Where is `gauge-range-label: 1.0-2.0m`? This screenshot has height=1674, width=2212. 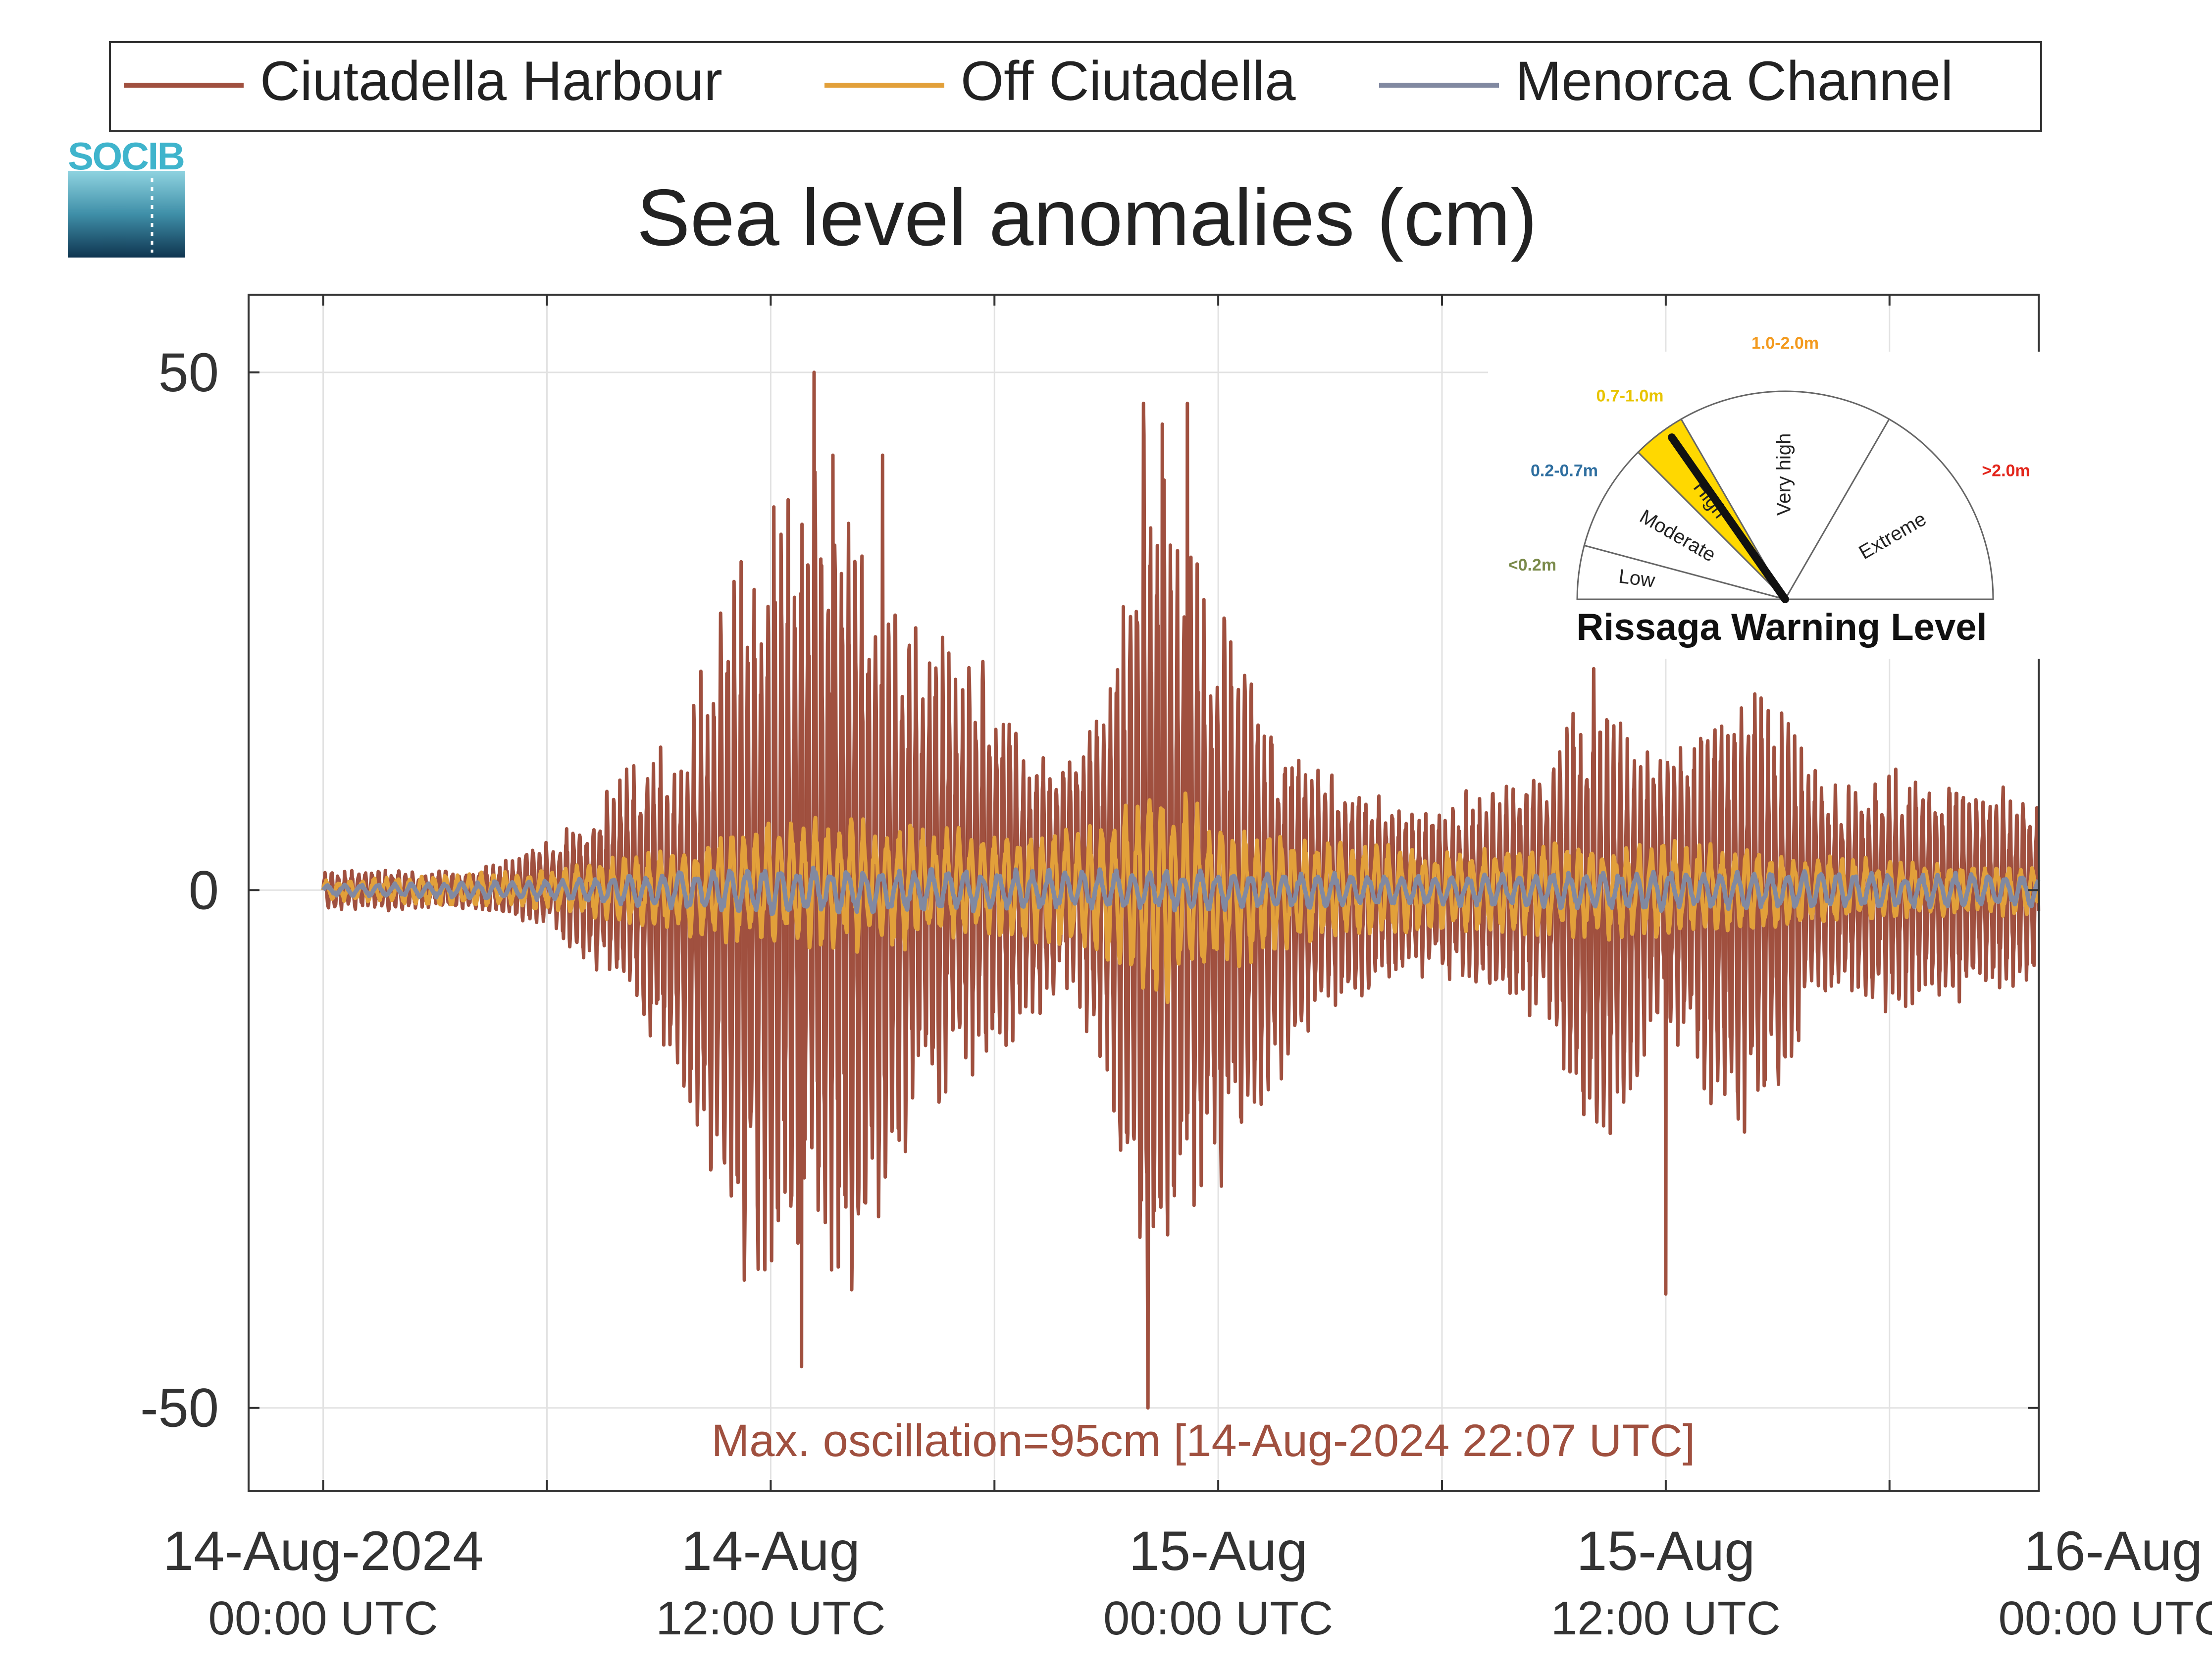 gauge-range-label: 1.0-2.0m is located at coordinates (1785, 343).